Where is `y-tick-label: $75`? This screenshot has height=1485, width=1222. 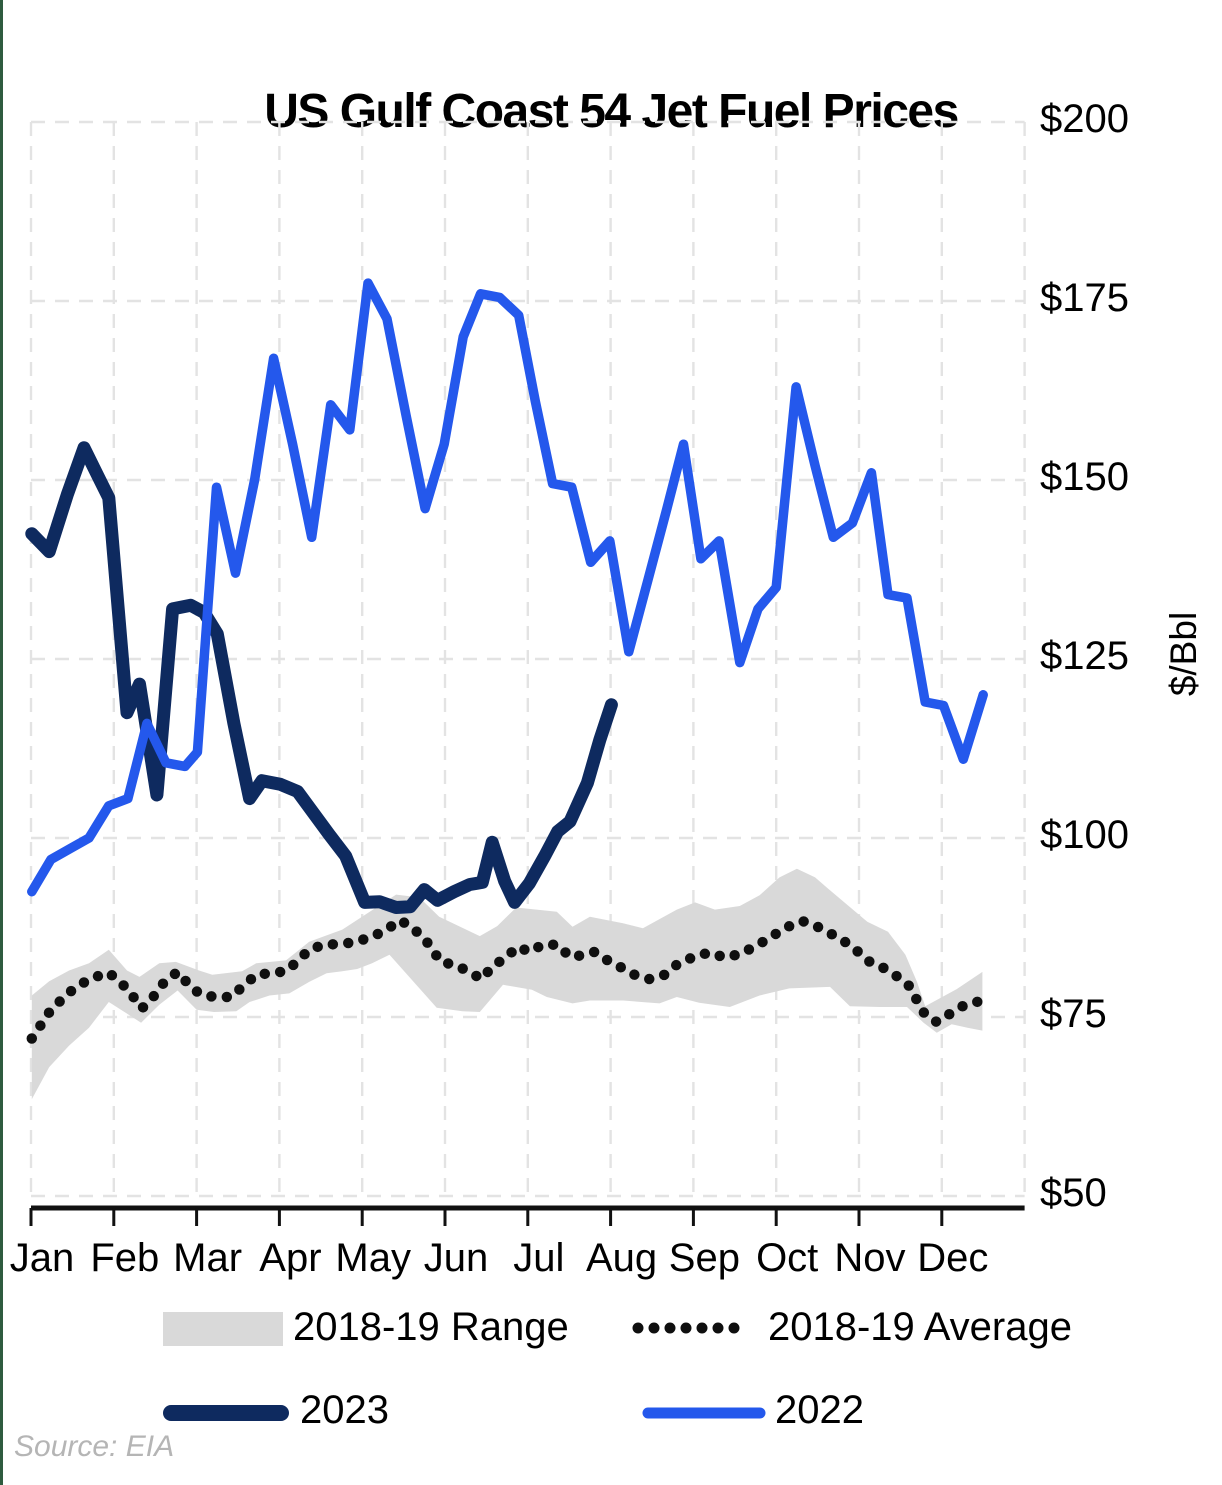 y-tick-label: $75 is located at coordinates (1073, 1014).